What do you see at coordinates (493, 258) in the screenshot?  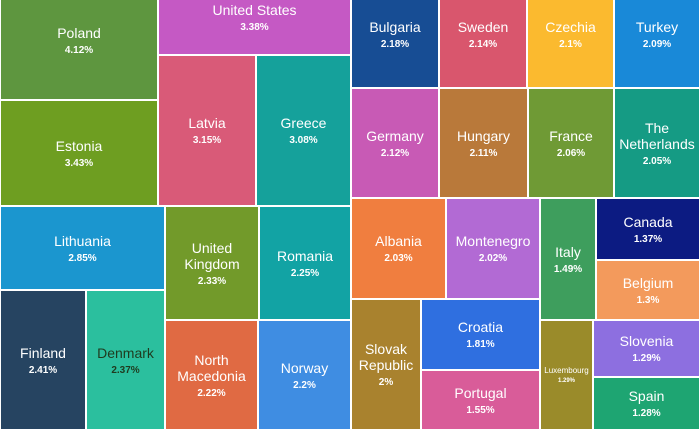 I see `tile-value: 2.02%` at bounding box center [493, 258].